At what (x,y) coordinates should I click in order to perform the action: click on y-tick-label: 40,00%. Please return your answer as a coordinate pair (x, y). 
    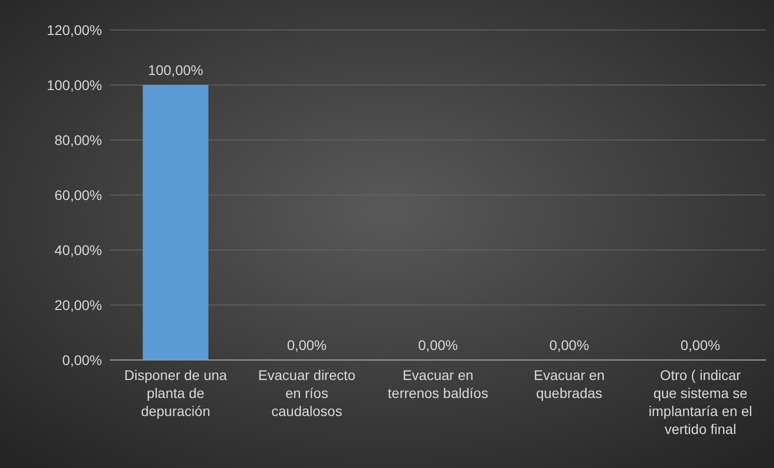
    Looking at the image, I should click on (78, 250).